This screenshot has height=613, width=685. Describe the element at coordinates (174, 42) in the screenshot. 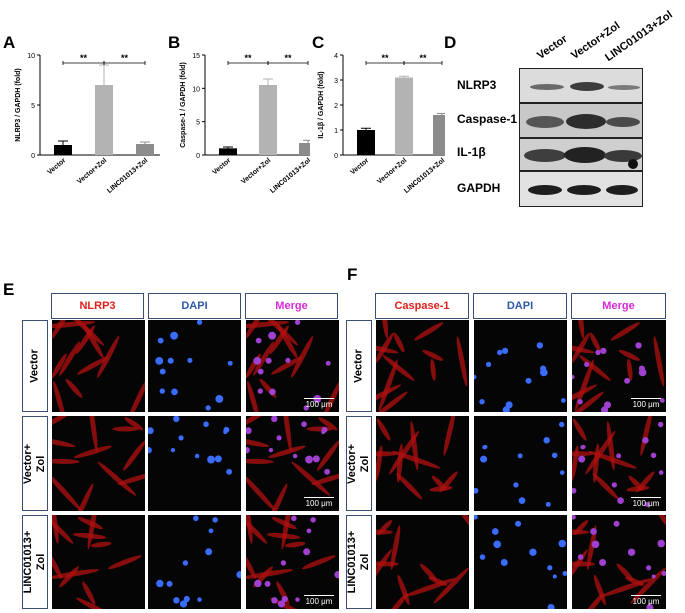

I see `panel-letter-b: B` at that location.